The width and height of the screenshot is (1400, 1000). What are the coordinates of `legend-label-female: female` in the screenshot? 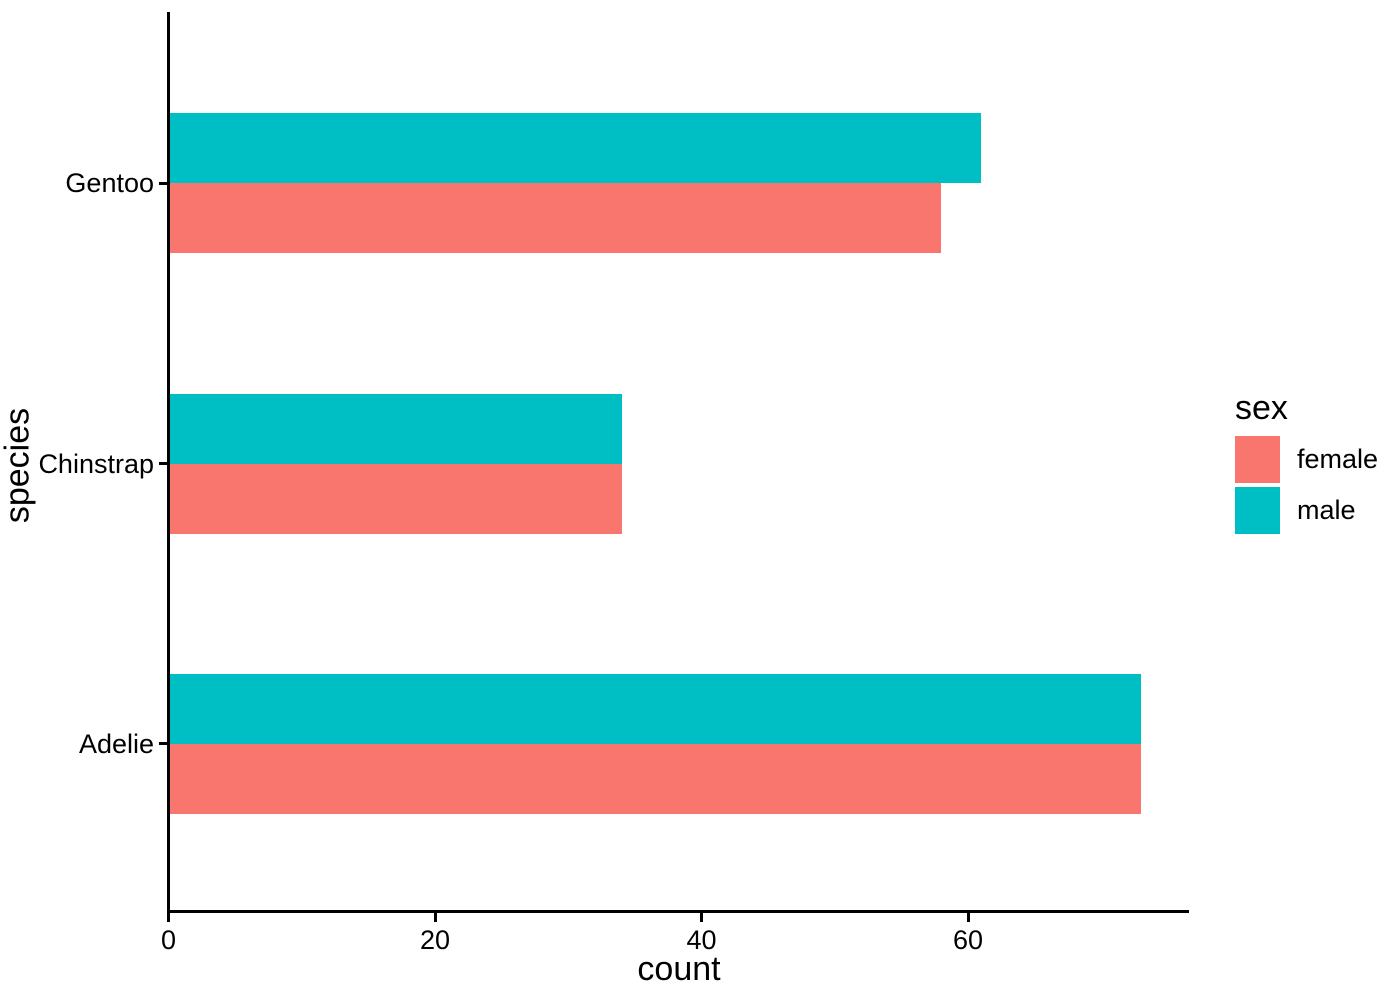 It's located at (1338, 459).